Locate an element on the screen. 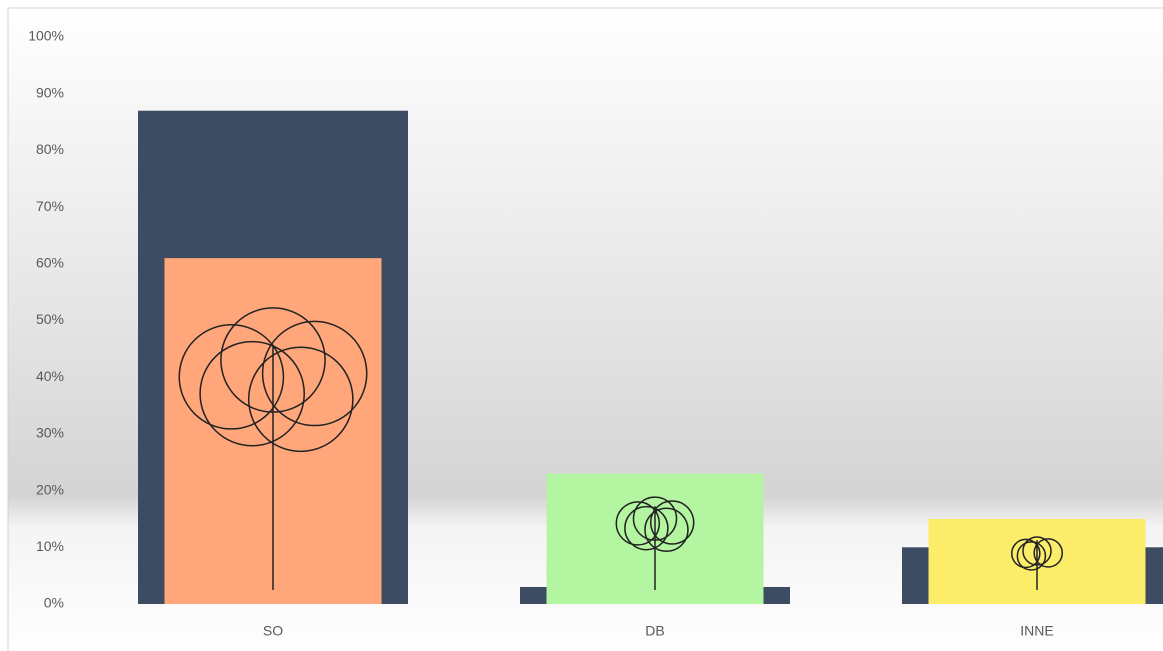  x-tick-label: SO is located at coordinates (273, 631).